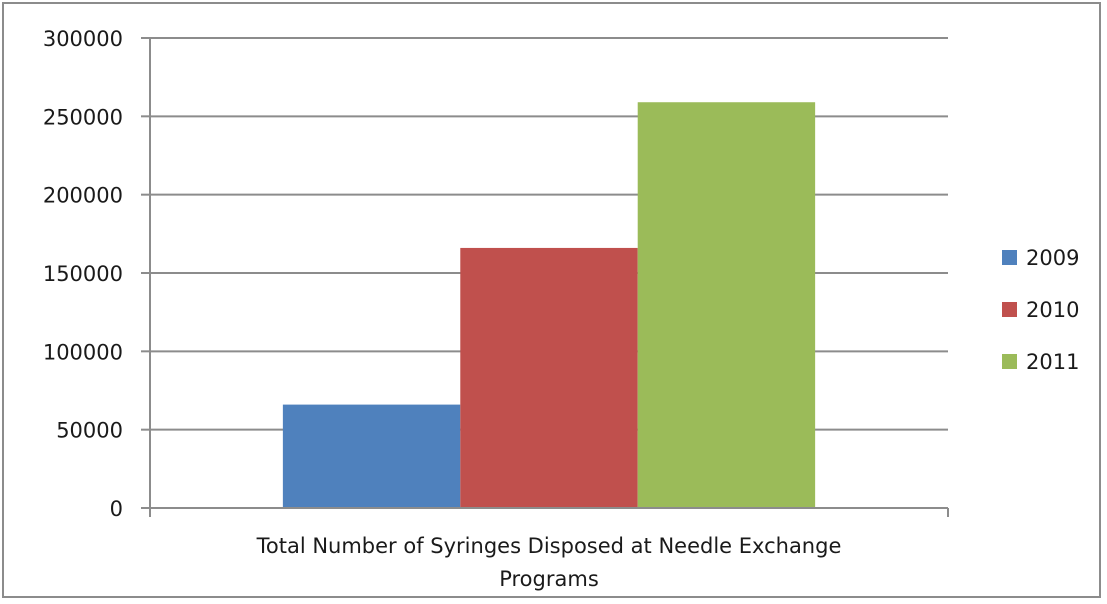  What do you see at coordinates (371, 456) in the screenshot?
I see `bar-2009` at bounding box center [371, 456].